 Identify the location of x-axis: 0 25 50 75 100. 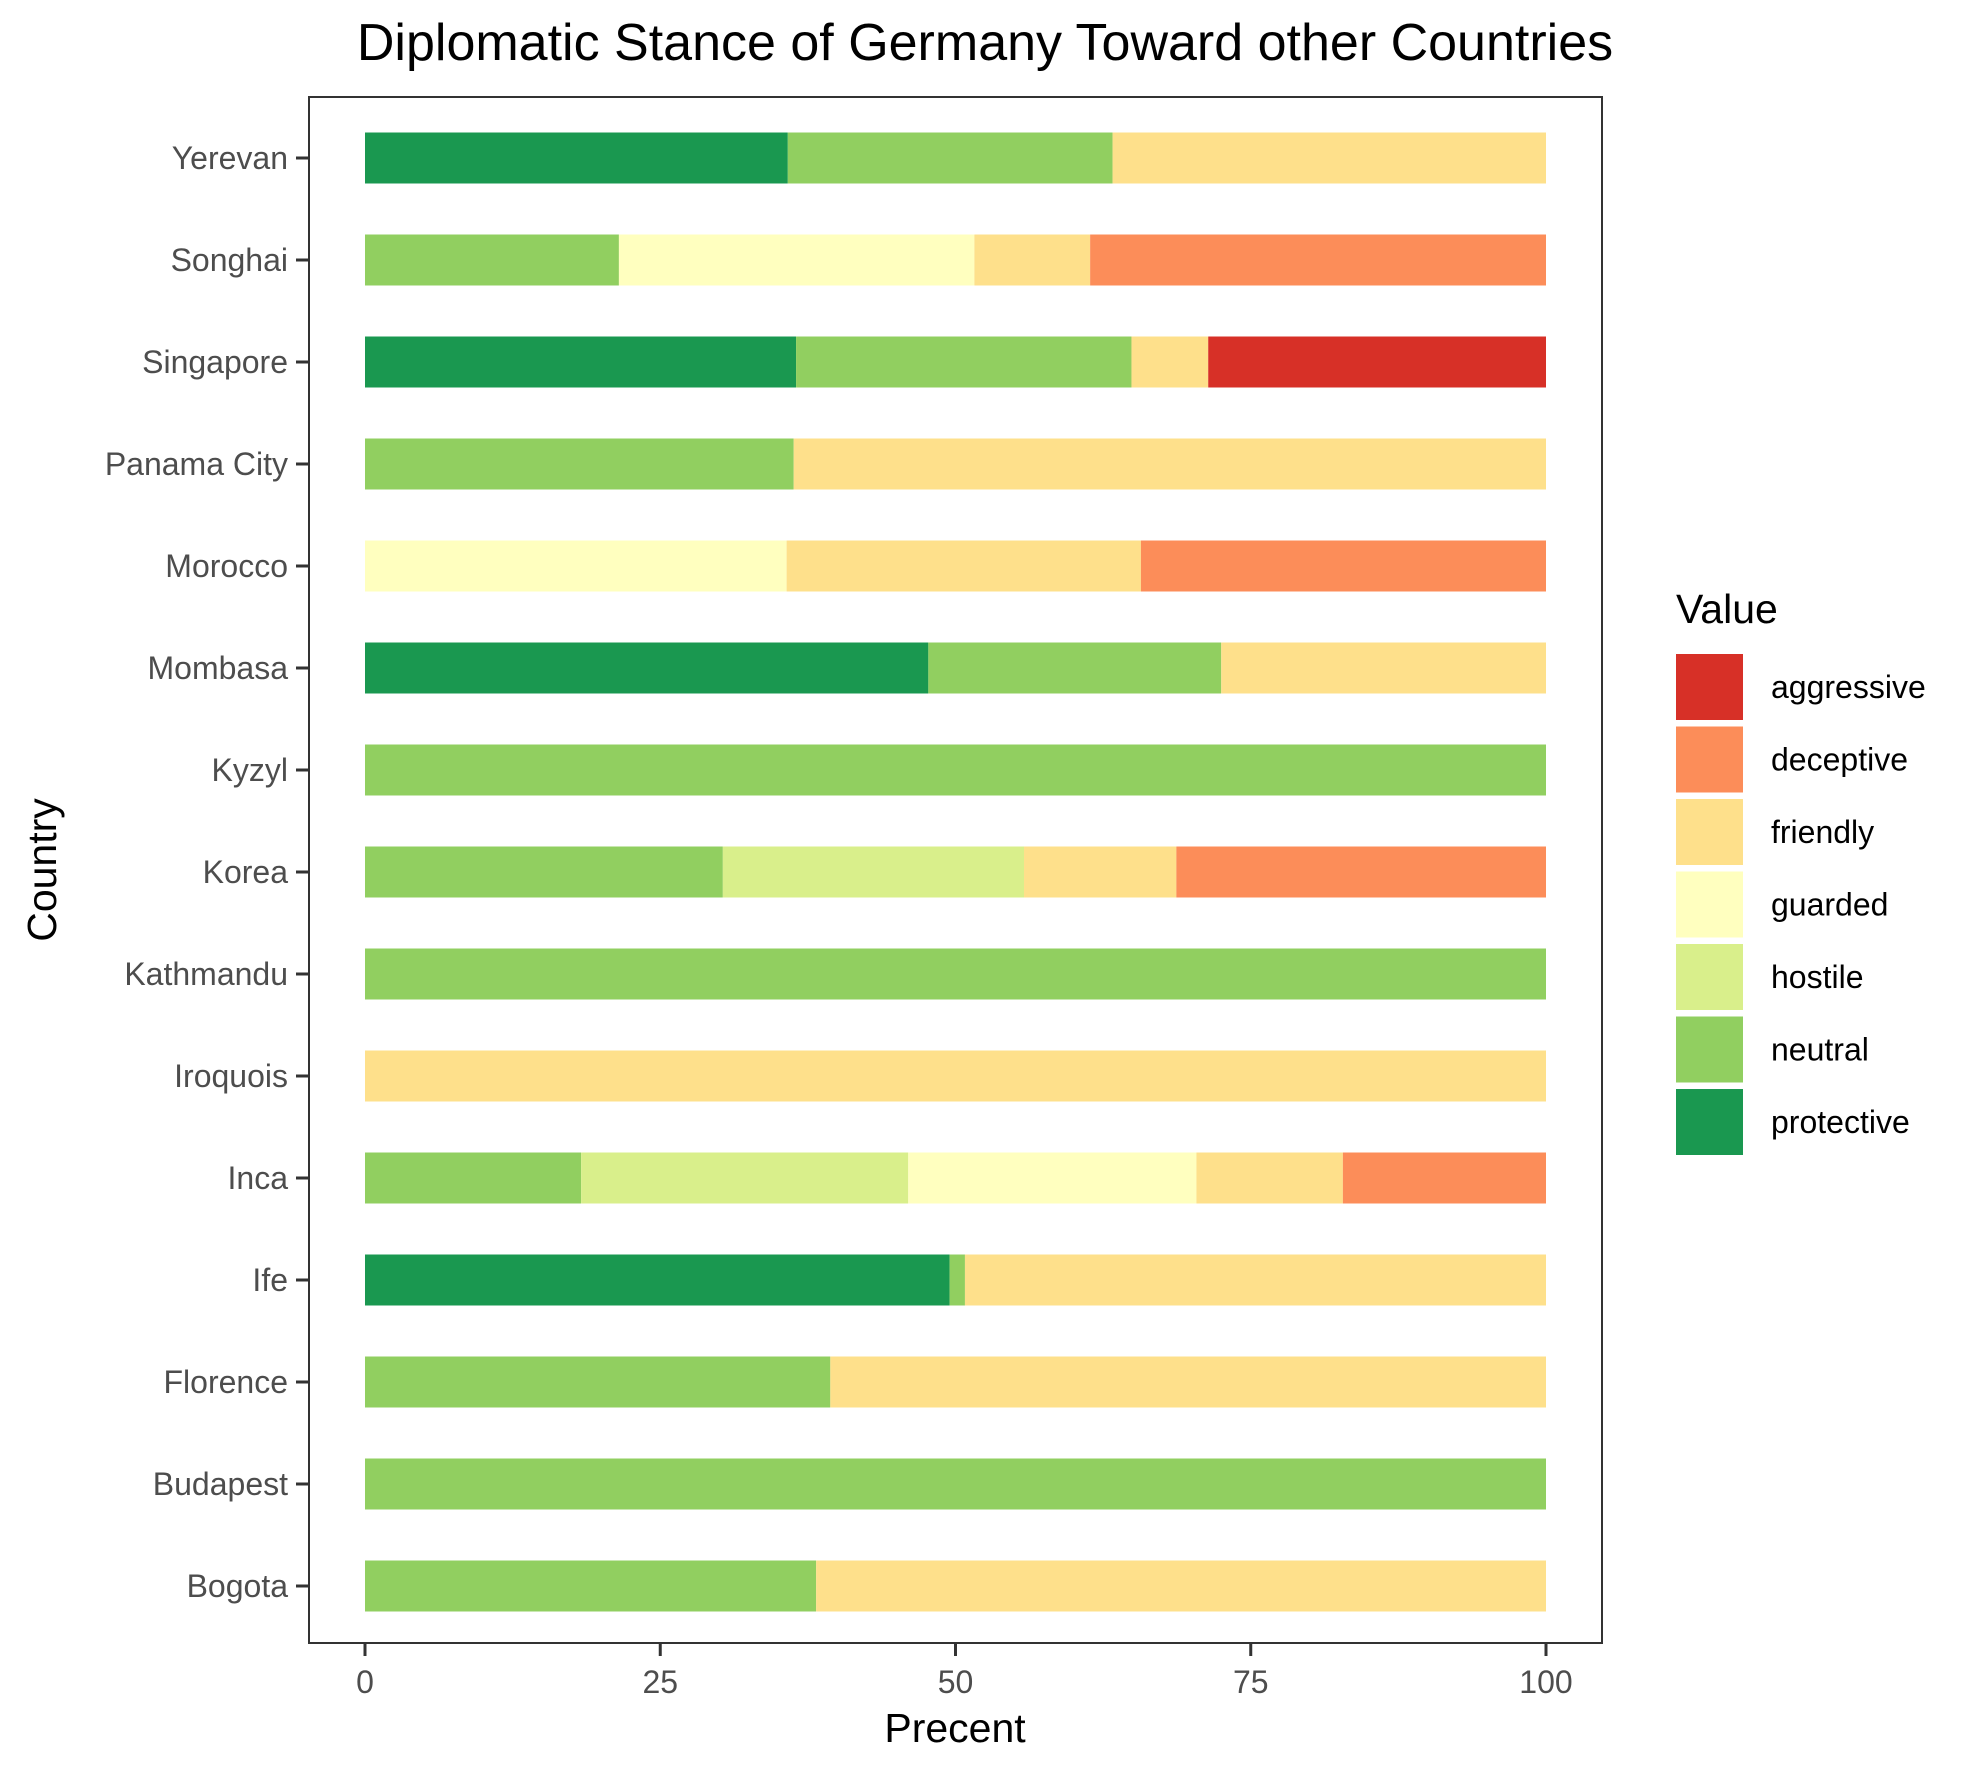
(964, 1671).